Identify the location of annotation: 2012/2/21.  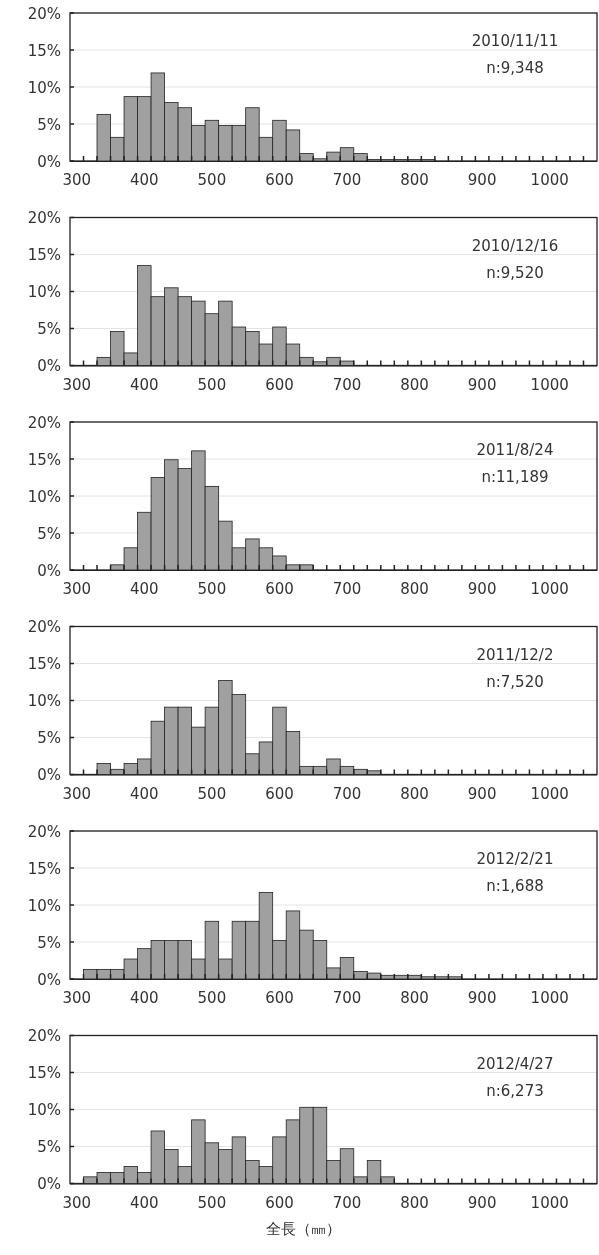
(515, 859).